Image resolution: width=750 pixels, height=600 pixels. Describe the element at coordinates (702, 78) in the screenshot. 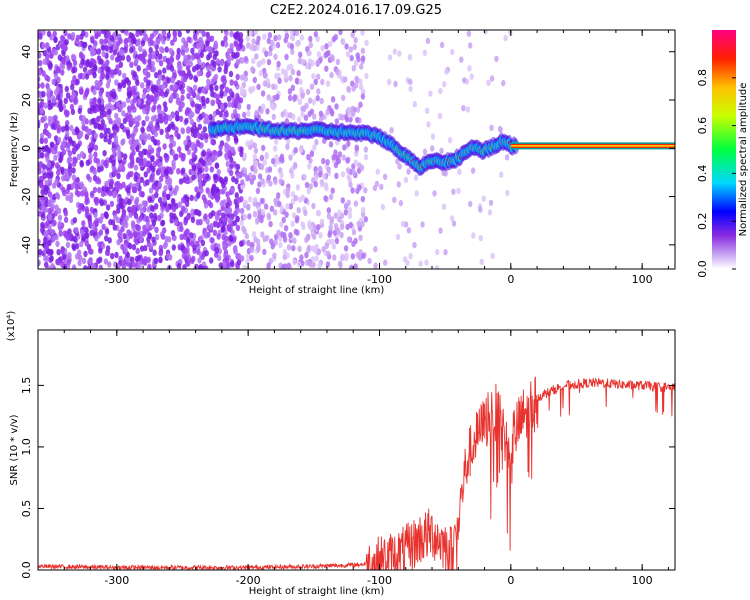

I see `colorbar-tick-label: 0.8` at that location.